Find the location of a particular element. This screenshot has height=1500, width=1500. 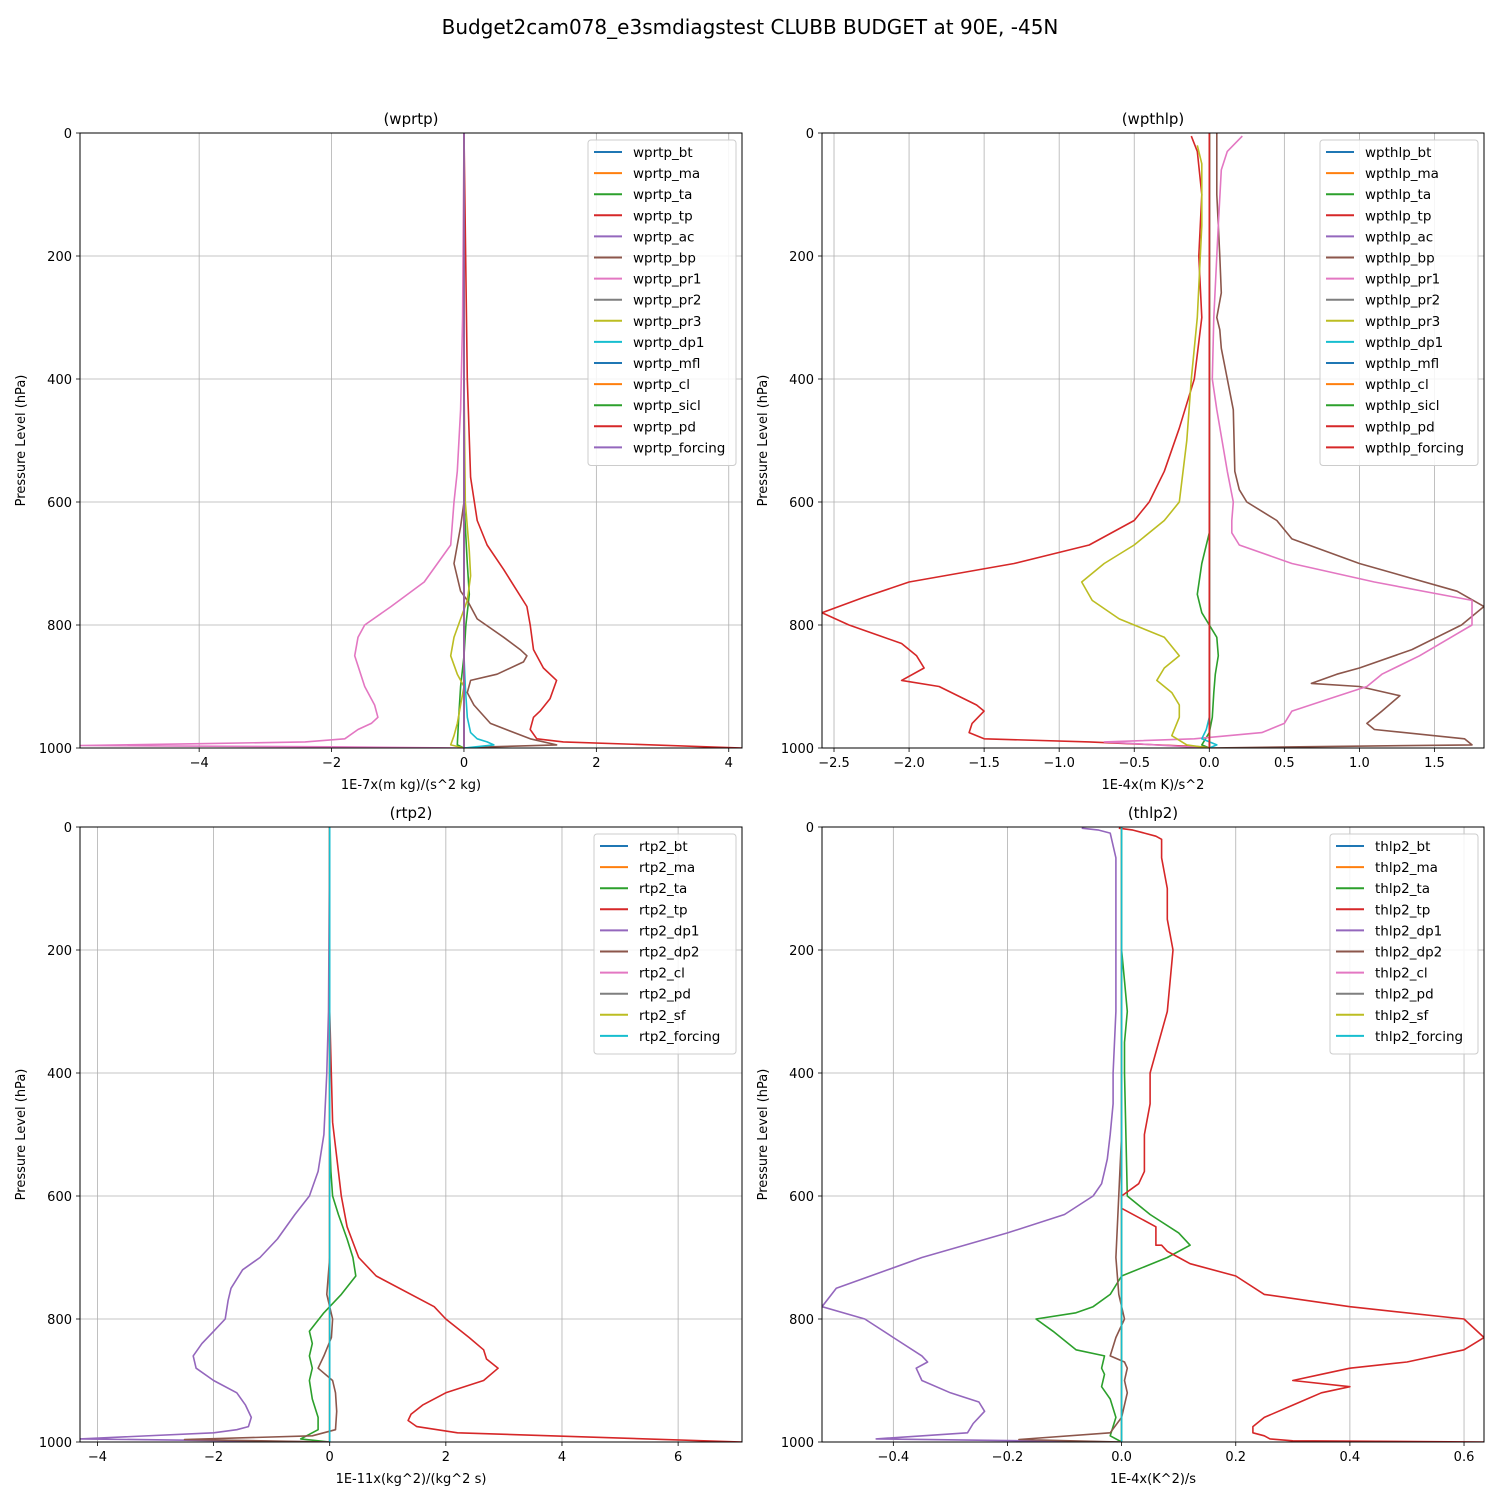

legend-label: thlp2_sf is located at coordinates (1402, 1016).